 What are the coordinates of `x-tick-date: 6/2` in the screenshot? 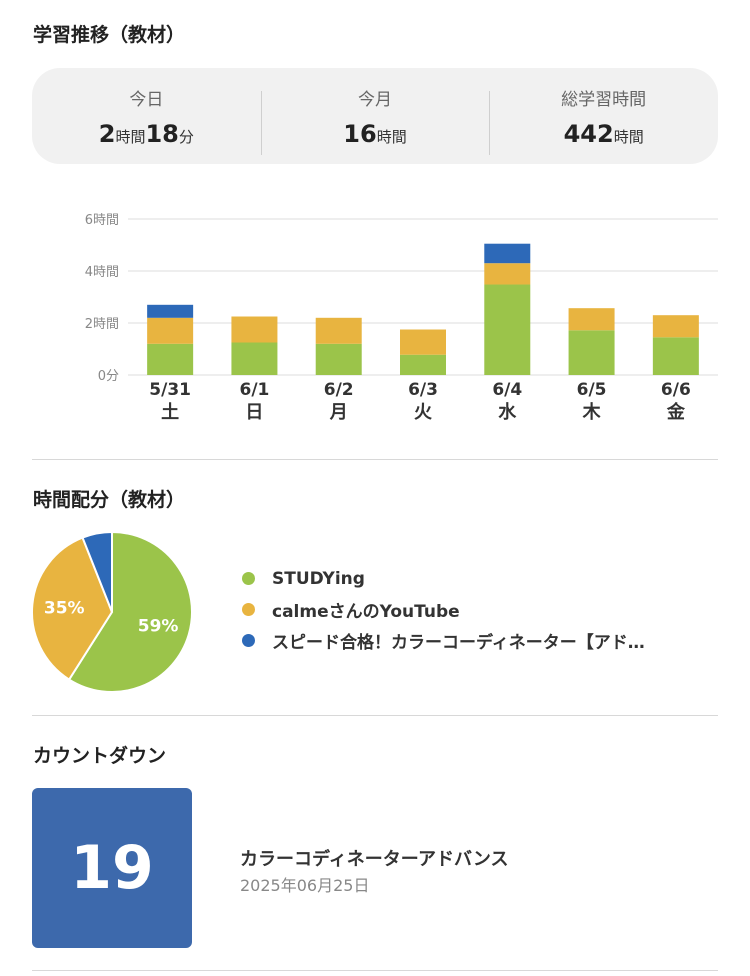 It's located at (339, 390).